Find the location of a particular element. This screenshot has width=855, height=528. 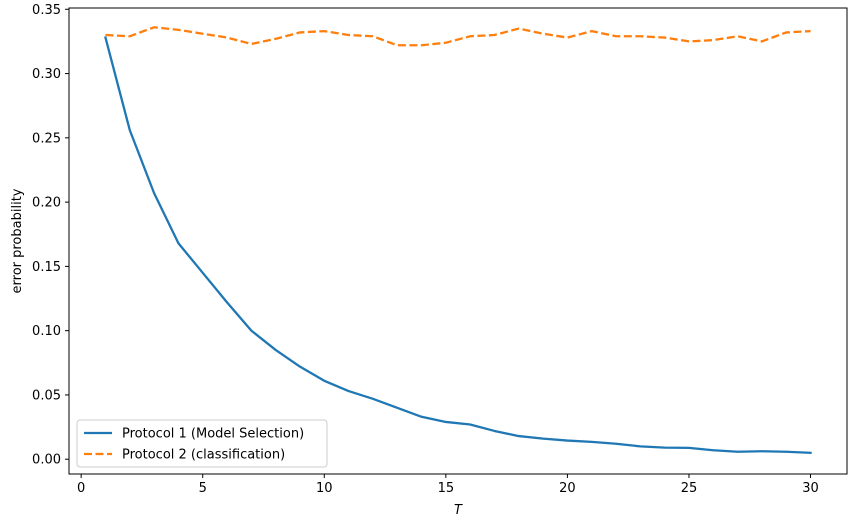

y-tick-label: 0.00 is located at coordinates (46, 460).